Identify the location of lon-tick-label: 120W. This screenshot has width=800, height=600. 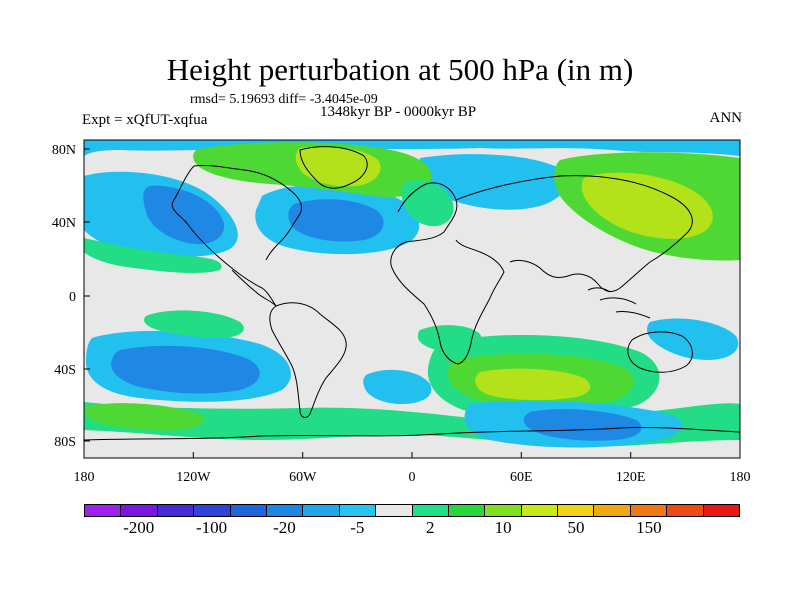
(193, 477).